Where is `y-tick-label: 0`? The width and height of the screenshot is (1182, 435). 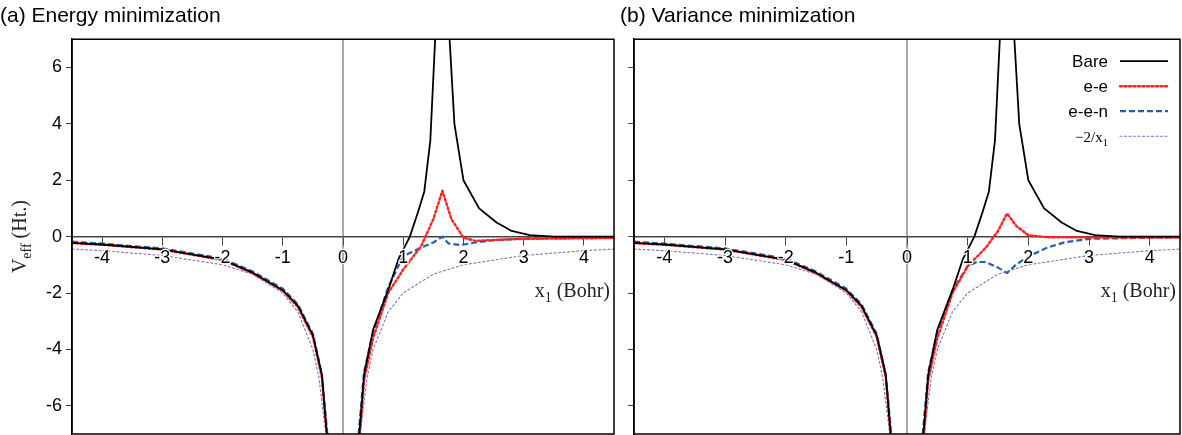 y-tick-label: 0 is located at coordinates (56, 235).